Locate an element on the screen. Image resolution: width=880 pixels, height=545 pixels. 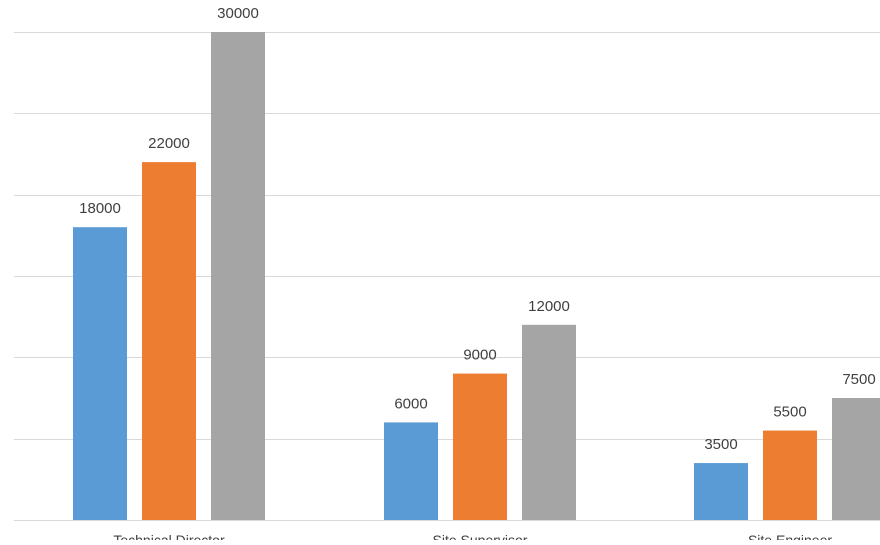
category-label: Technical Director is located at coordinates (169, 536).